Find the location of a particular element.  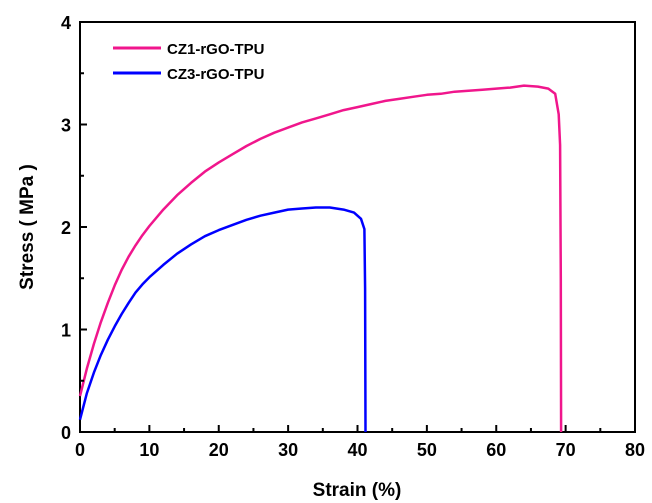

y-tick-label: 1 is located at coordinates (66, 331).